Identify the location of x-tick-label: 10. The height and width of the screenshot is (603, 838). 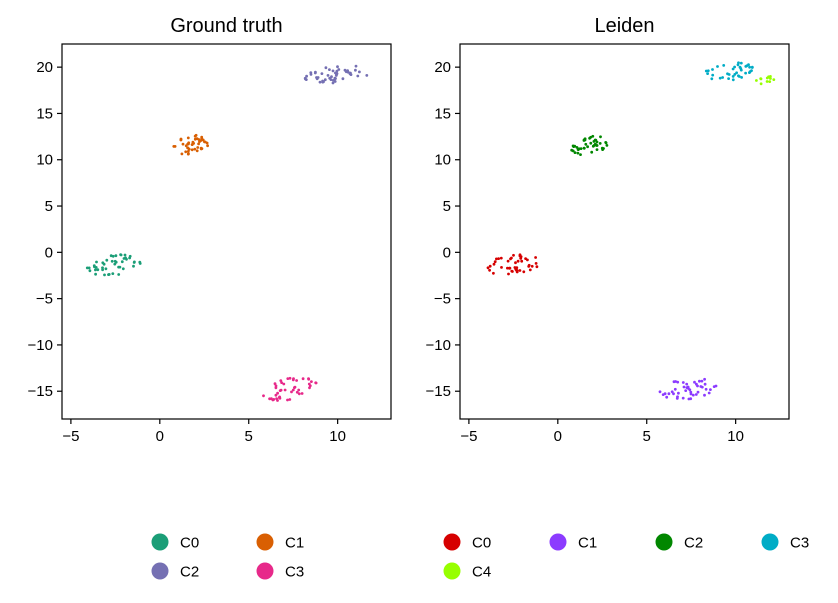
(337, 436).